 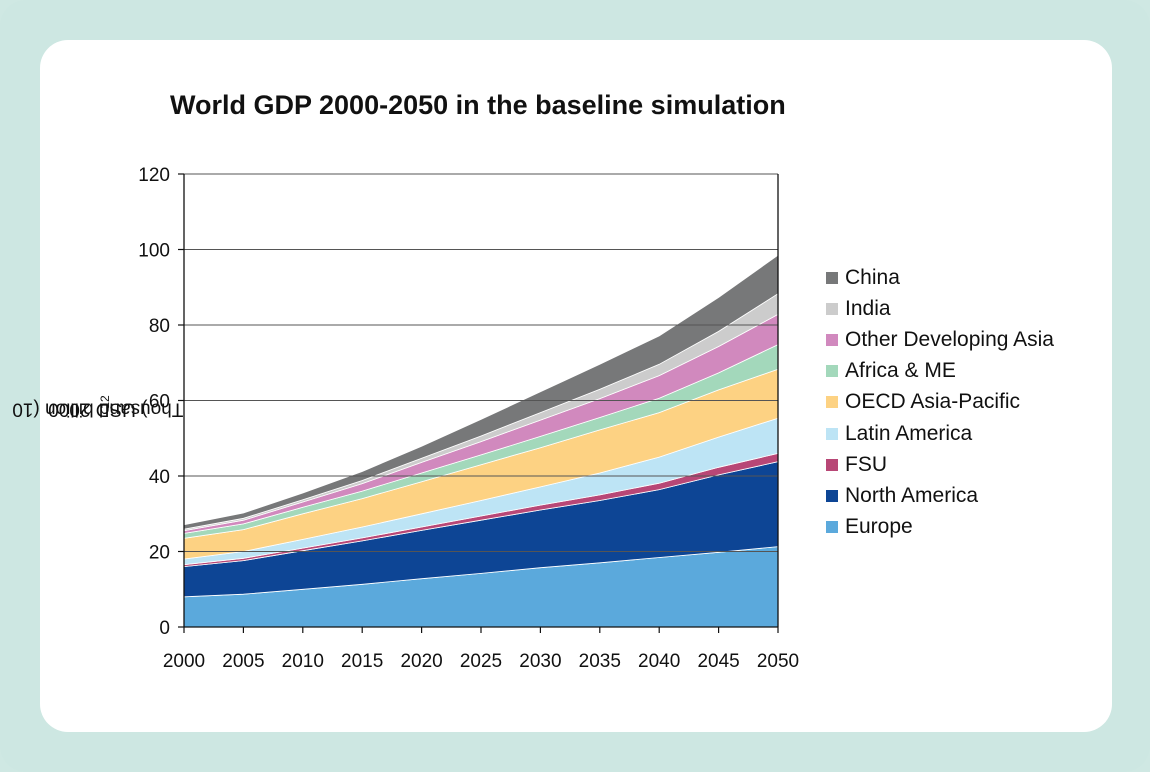 I want to click on legend-label-other-developing-asia: Other Developing Asia, so click(x=949, y=339).